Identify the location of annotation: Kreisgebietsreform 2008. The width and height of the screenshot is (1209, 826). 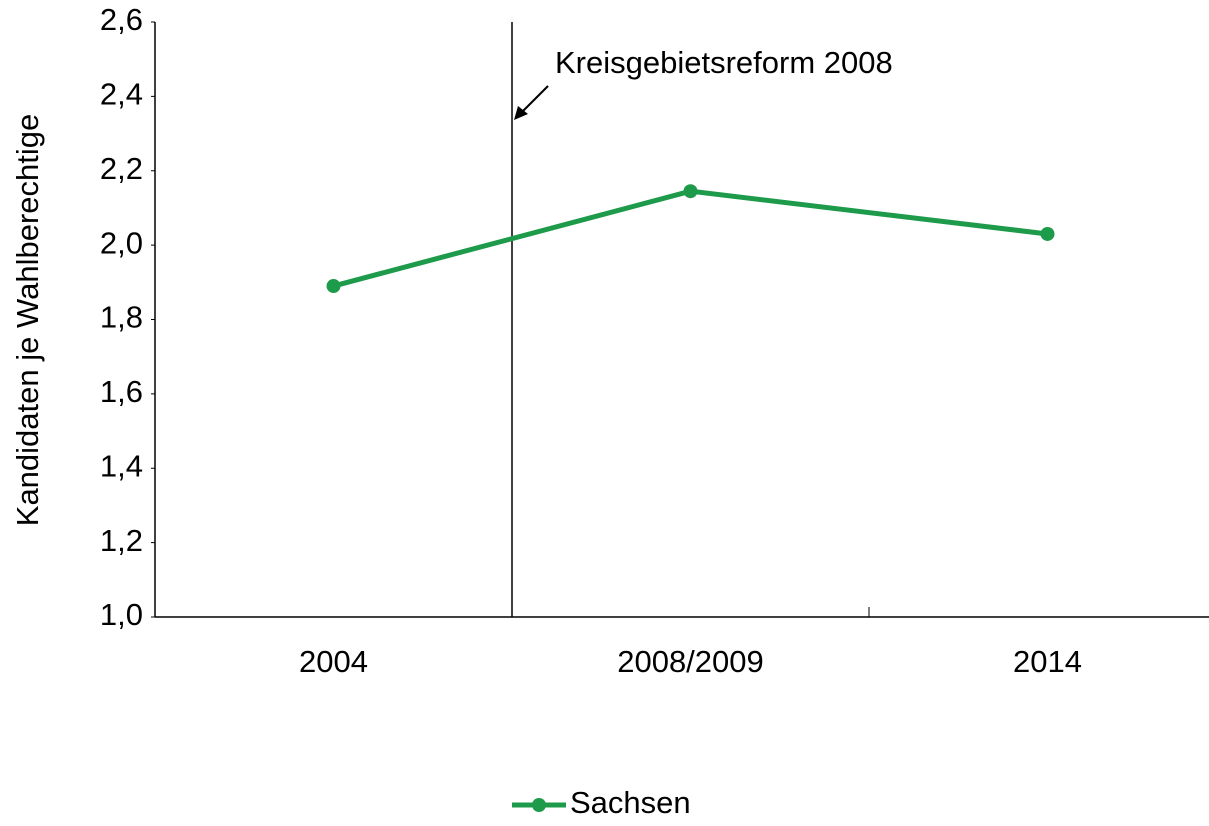
(724, 62).